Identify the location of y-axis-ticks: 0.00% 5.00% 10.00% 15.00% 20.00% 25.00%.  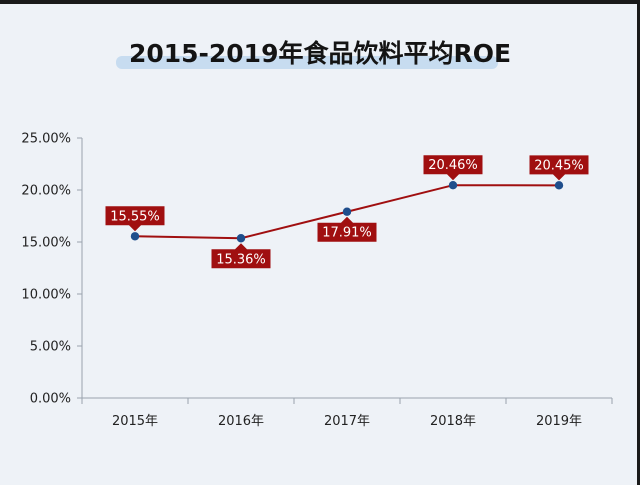
(51, 269).